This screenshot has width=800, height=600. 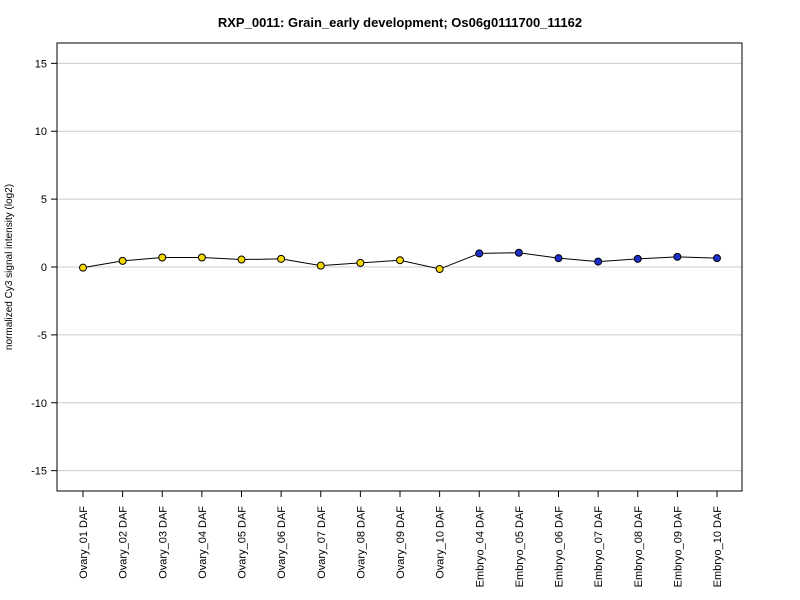 What do you see at coordinates (9, 267) in the screenshot?
I see `y-axis-label: normalized Cy3 signal intensity (log2)` at bounding box center [9, 267].